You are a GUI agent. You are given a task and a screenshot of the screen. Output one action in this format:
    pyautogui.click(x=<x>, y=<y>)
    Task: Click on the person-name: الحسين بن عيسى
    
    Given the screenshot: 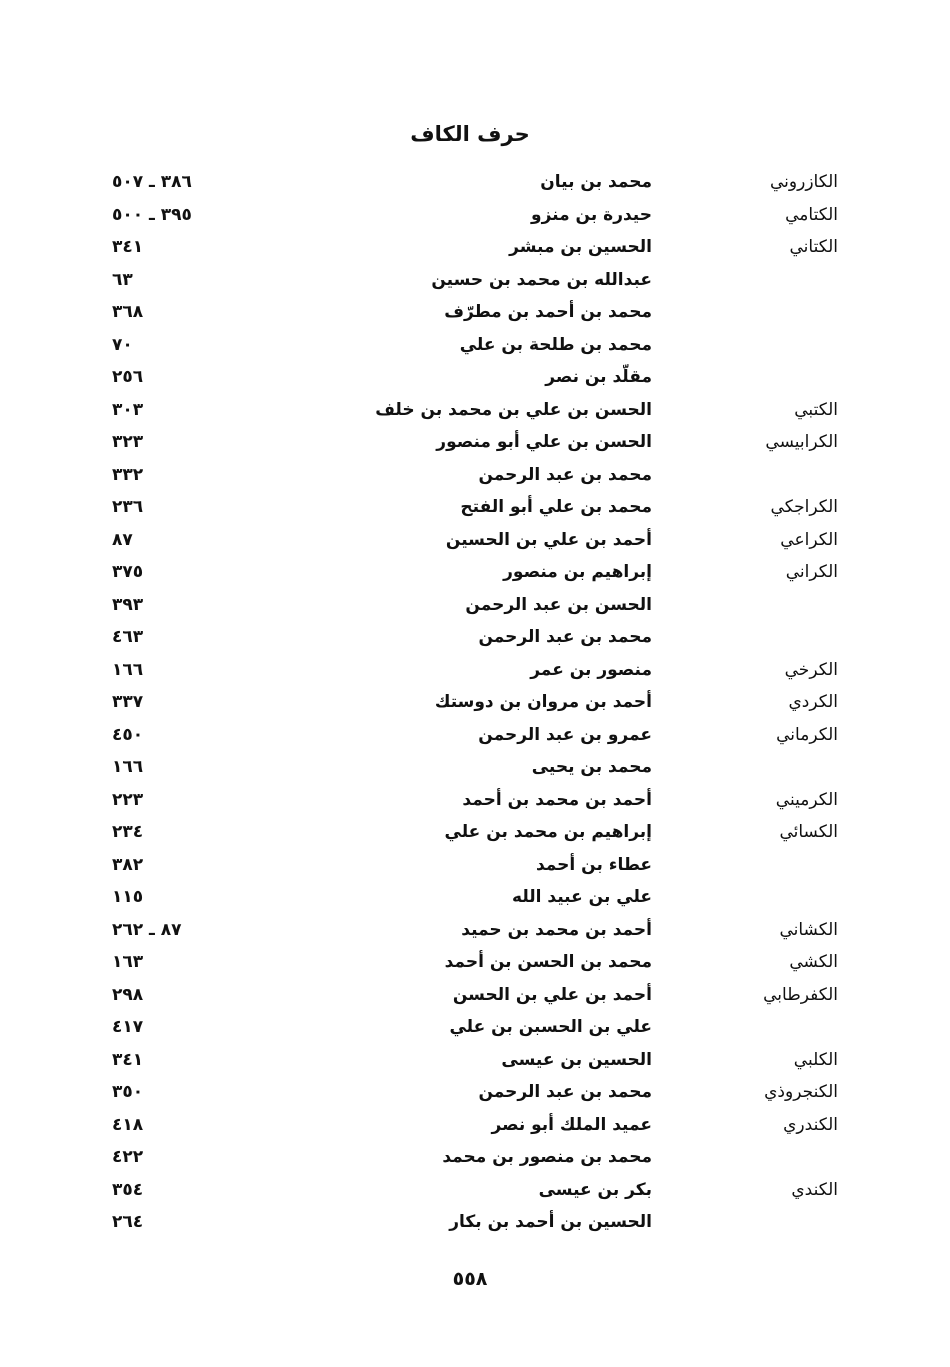 What is the action you would take?
    pyautogui.click(x=576, y=1059)
    